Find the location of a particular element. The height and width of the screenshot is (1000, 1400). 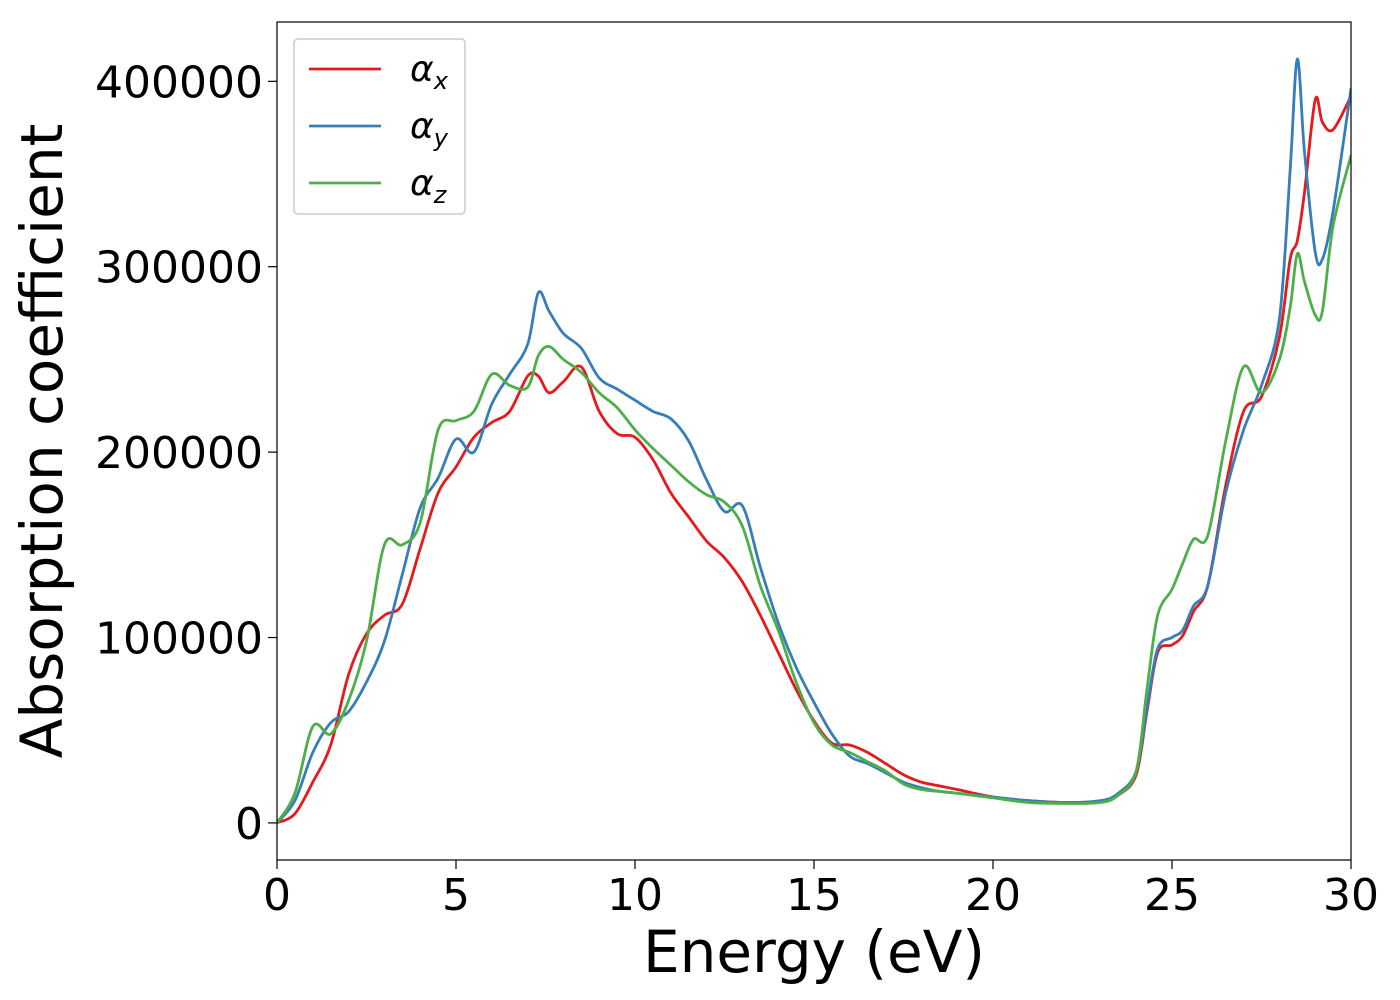

y-axis: 0 100000 200000 300000 400000 is located at coordinates (186, 453).